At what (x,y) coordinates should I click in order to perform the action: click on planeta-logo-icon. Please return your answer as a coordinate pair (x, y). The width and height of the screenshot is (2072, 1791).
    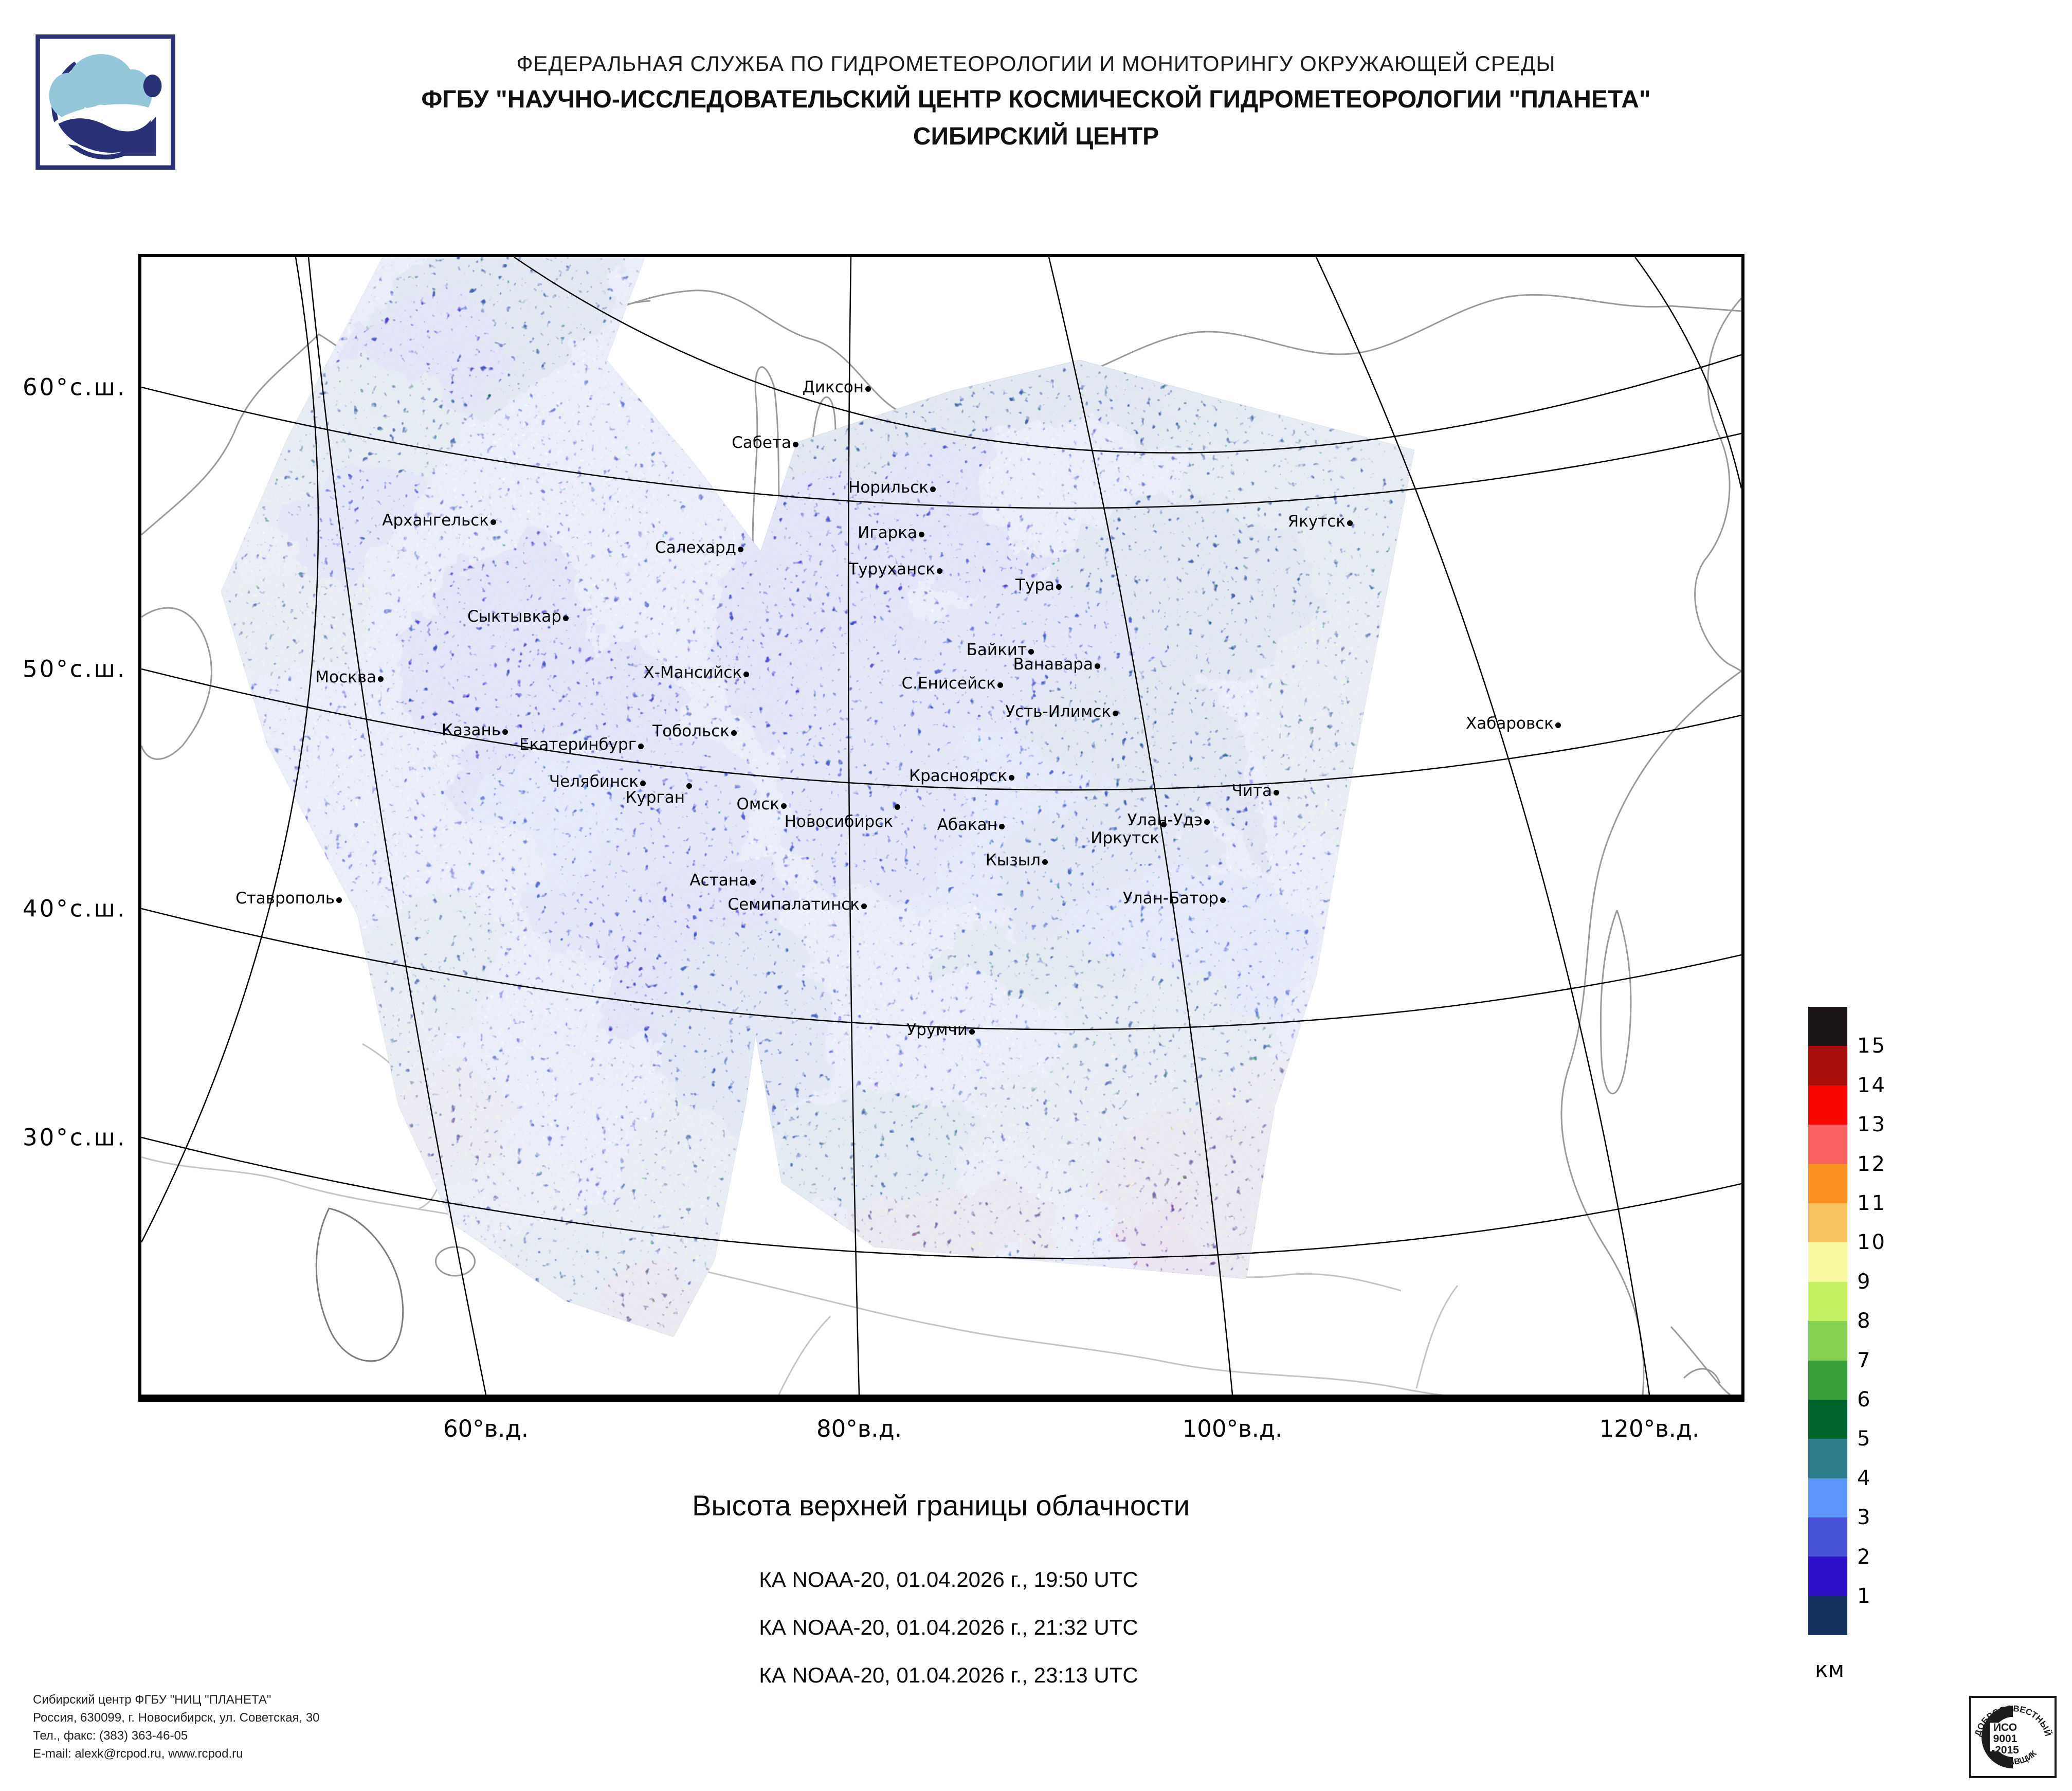
    Looking at the image, I should click on (105, 102).